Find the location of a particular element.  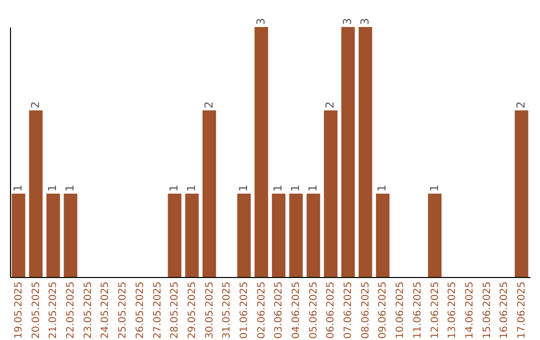

x-tick-label: 26.05.2025 is located at coordinates (140, 310).